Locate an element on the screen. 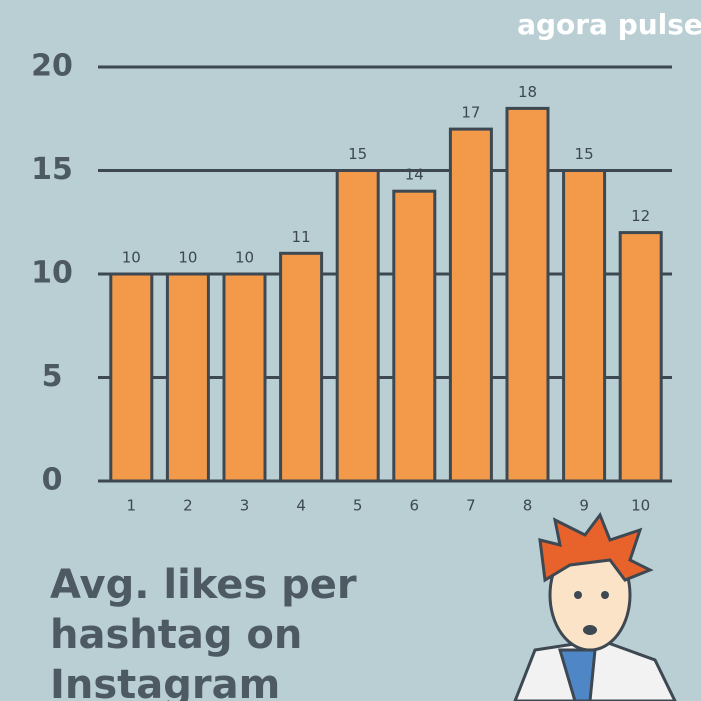 The height and width of the screenshot is (701, 701). y-tick-label: 20 is located at coordinates (52, 66).